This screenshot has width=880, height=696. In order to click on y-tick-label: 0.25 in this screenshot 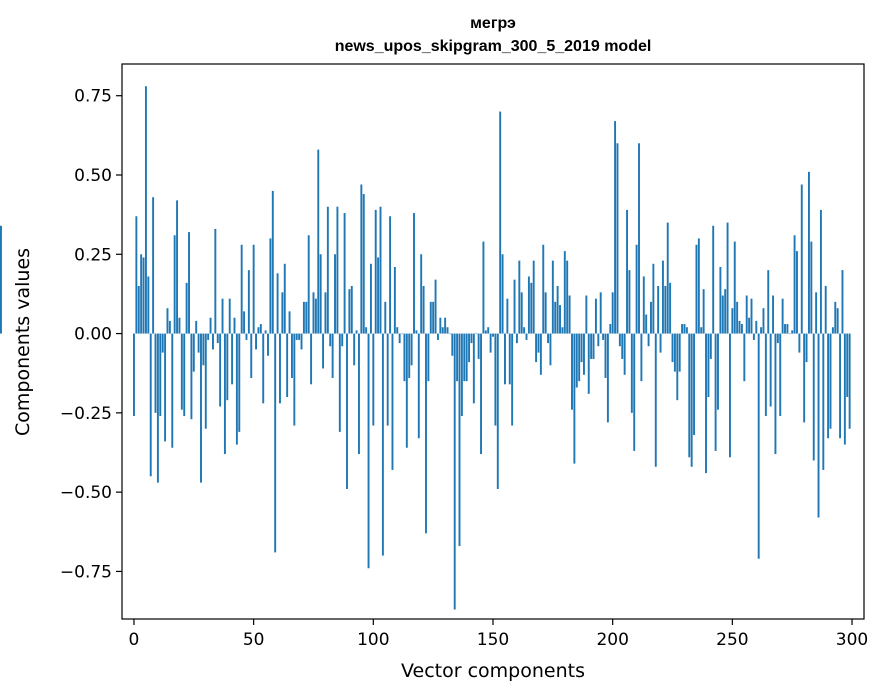, I will do `click(93, 255)`.